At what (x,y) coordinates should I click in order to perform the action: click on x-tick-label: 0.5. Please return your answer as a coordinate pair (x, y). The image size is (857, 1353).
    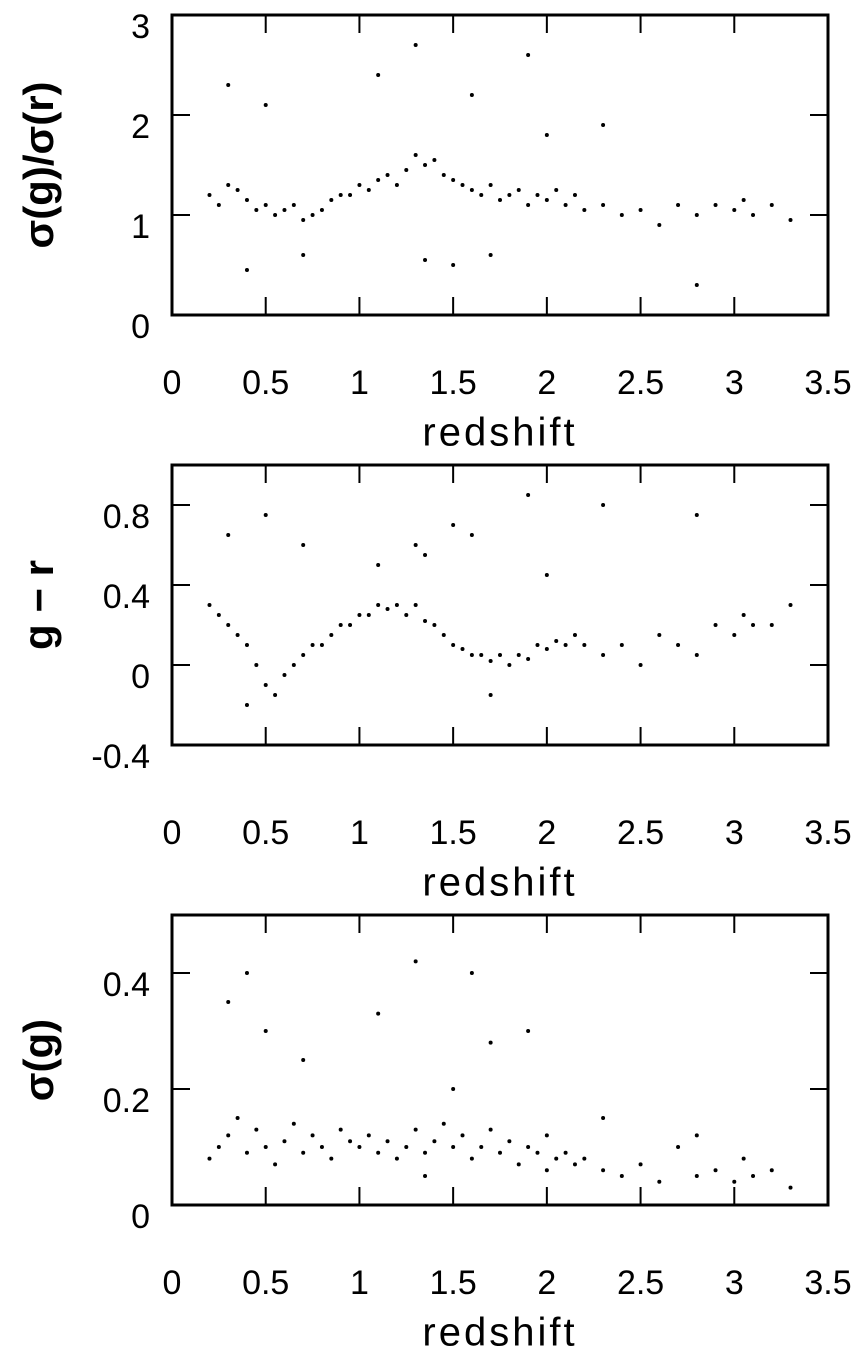
    Looking at the image, I should click on (265, 833).